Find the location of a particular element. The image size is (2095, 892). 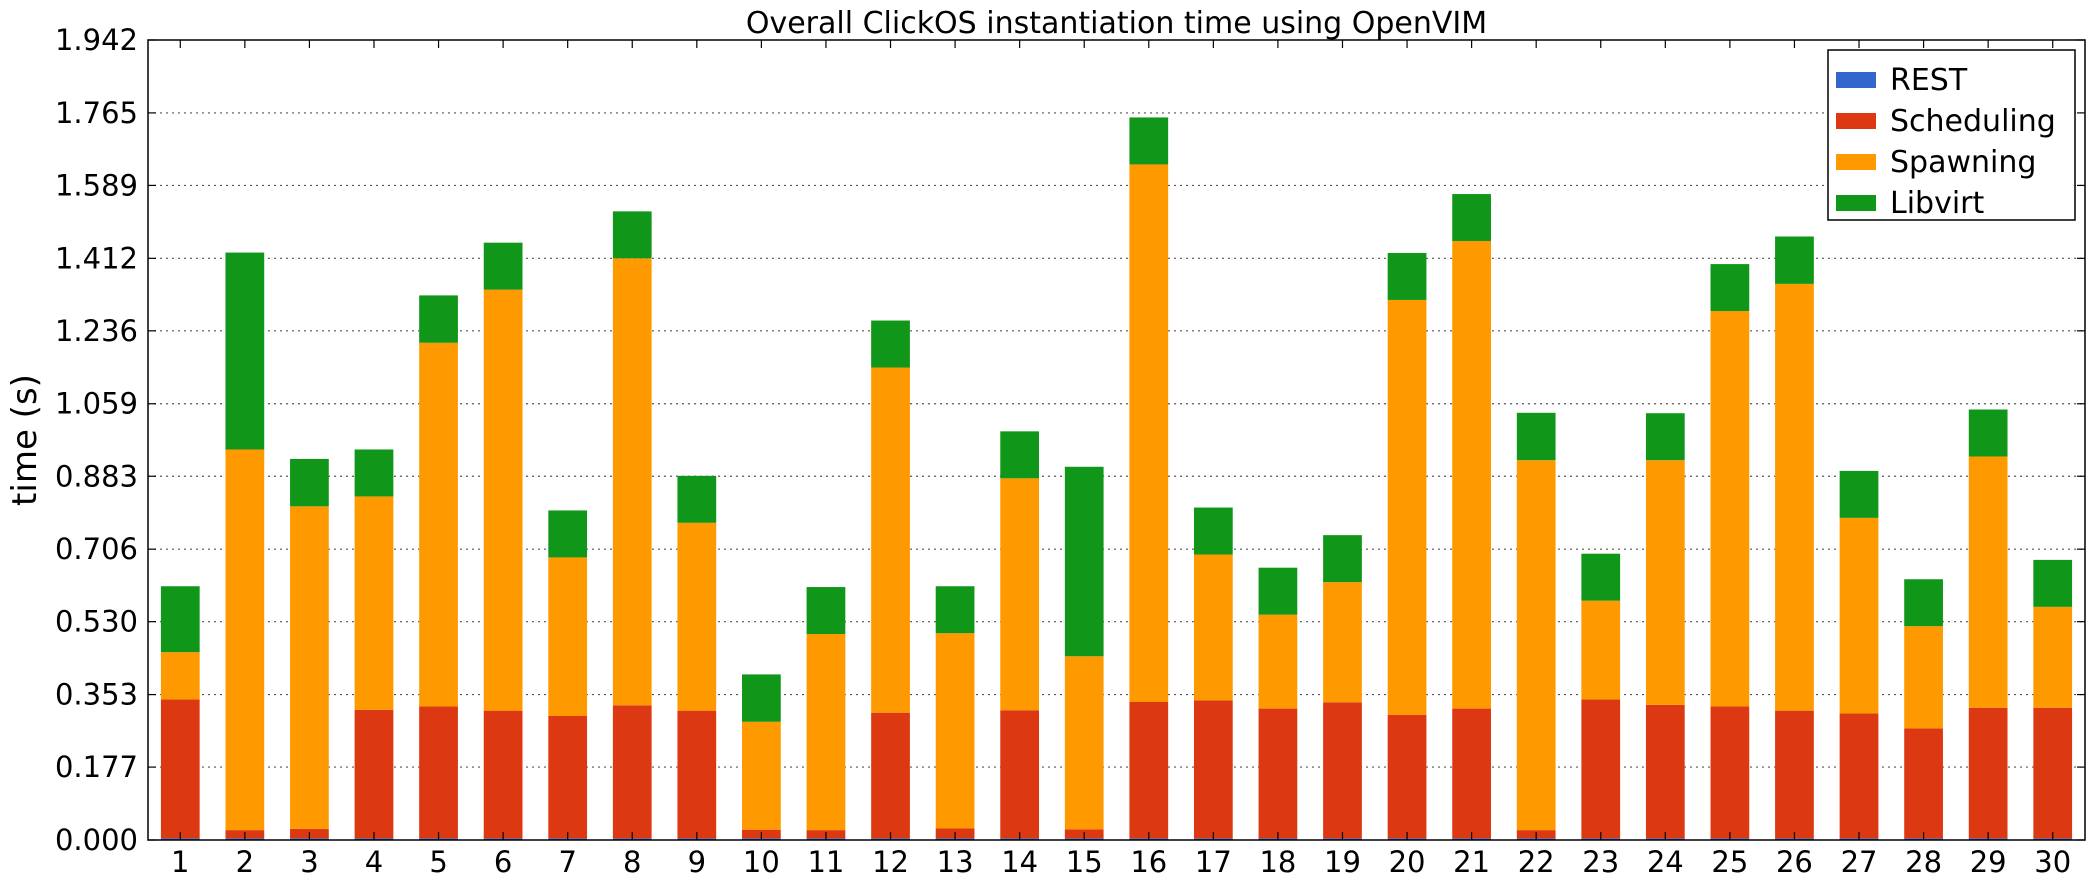

x-tick-label: 28 is located at coordinates (1923, 862).